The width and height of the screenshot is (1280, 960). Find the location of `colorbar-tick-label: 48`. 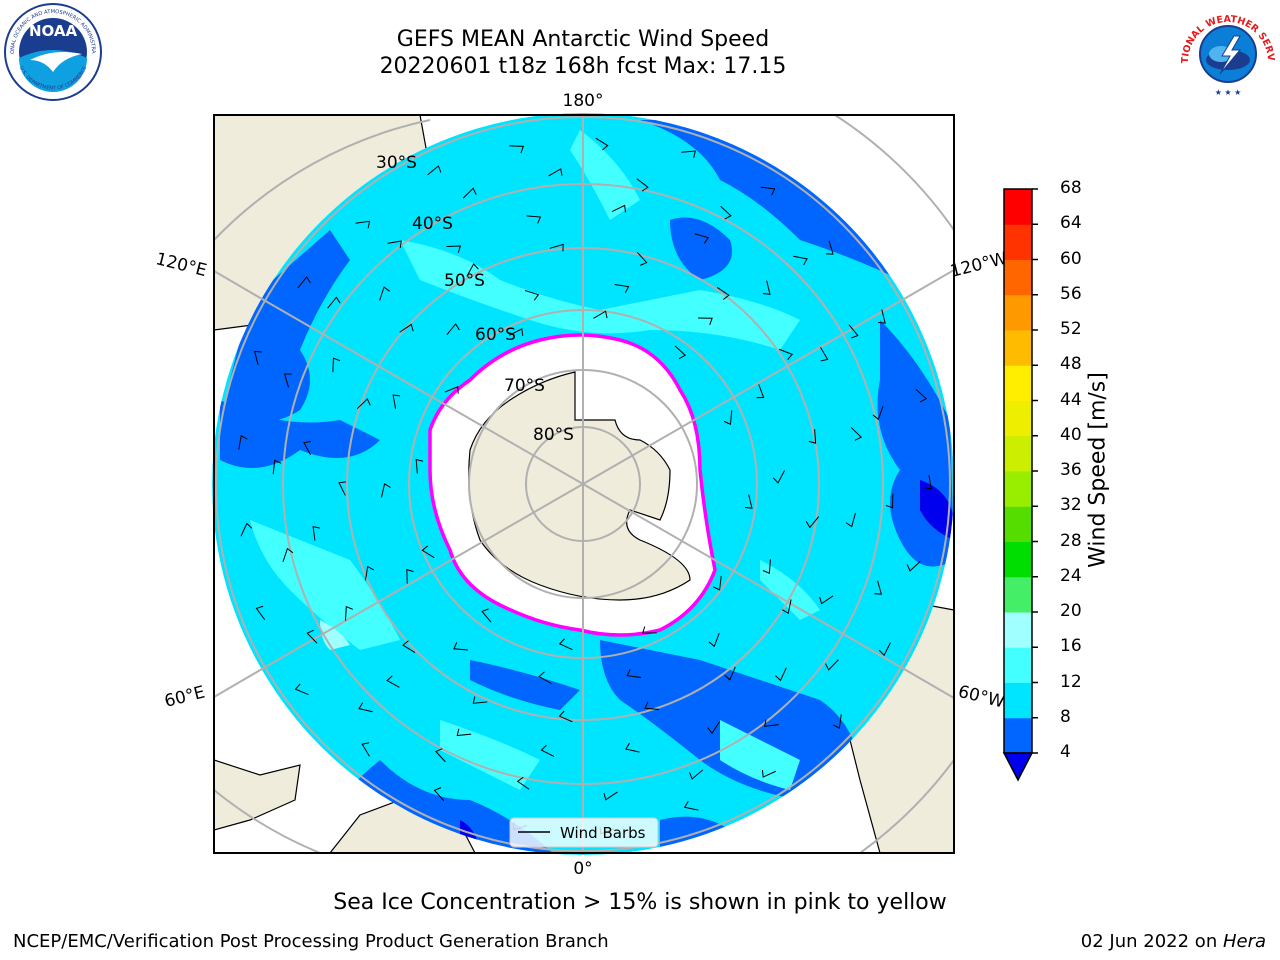

colorbar-tick-label: 48 is located at coordinates (1071, 364).